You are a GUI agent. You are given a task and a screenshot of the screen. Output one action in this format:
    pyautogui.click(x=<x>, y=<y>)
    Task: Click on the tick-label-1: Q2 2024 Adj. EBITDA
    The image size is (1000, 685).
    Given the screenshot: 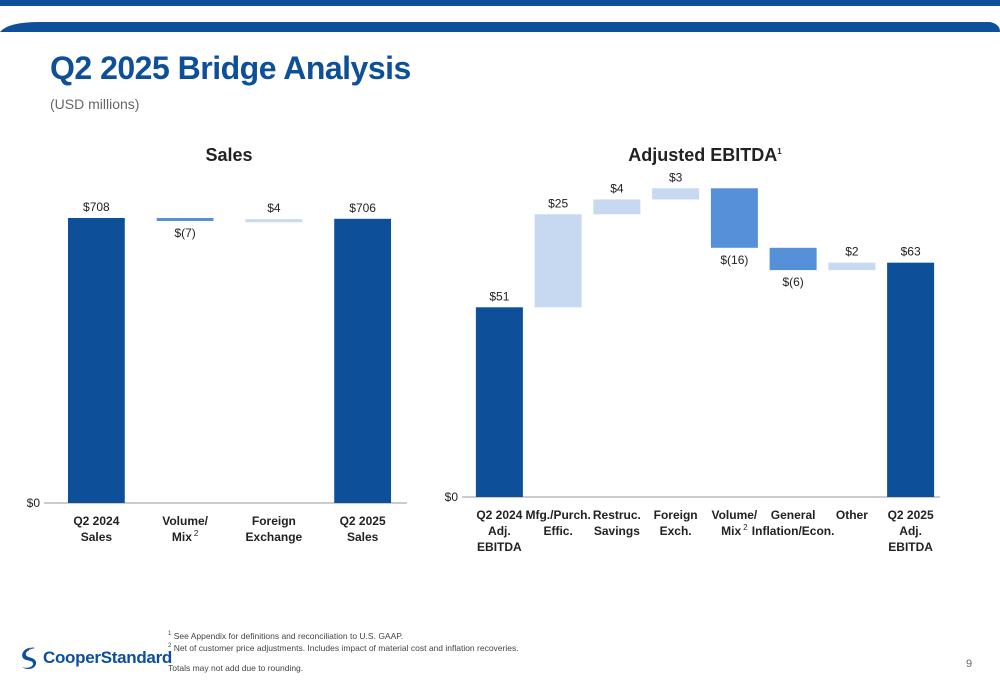 What is the action you would take?
    pyautogui.click(x=499, y=531)
    